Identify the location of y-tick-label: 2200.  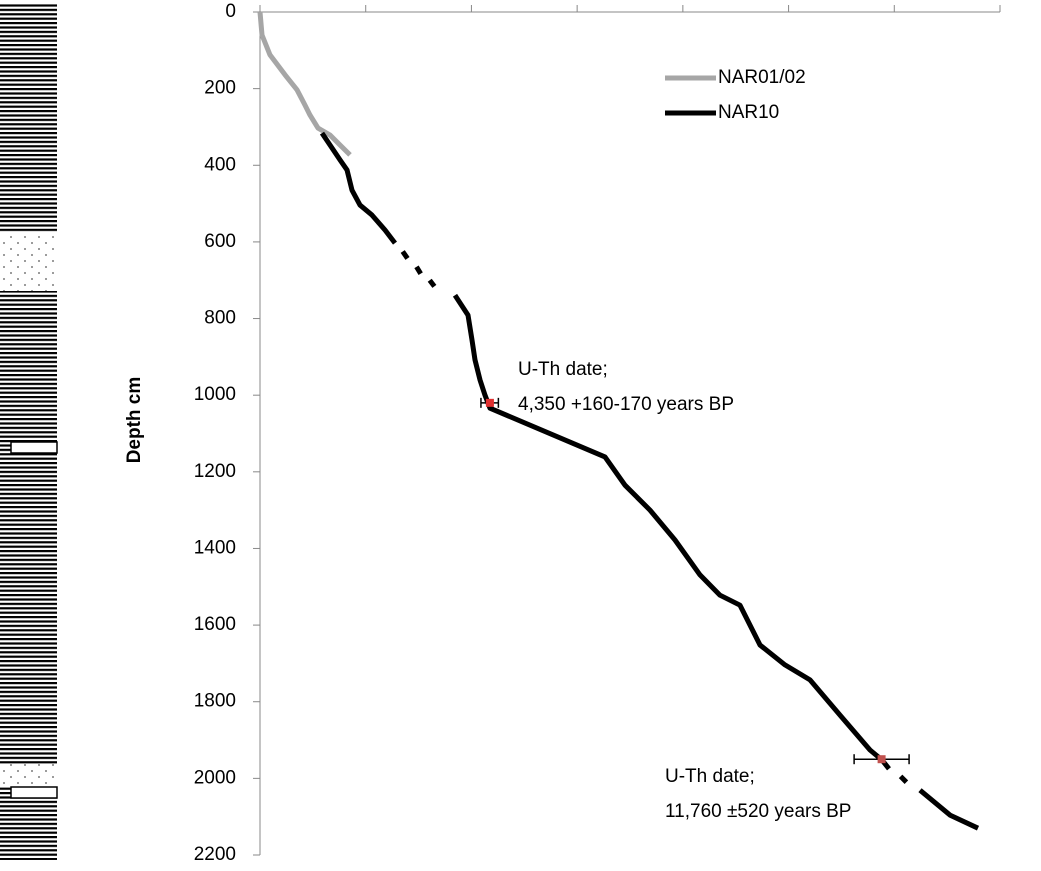
(215, 854).